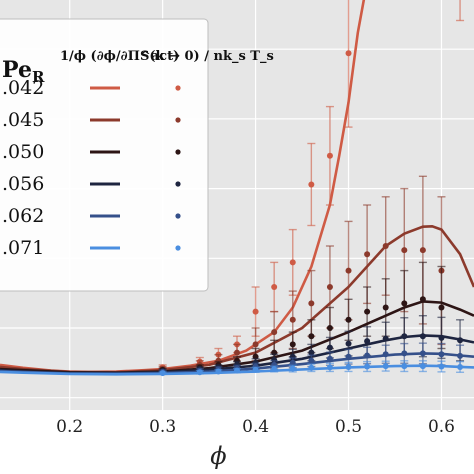  I want to click on legend-col2-header: 1/ϕ (∂ϕ/∂Π^act), so click(119, 56).